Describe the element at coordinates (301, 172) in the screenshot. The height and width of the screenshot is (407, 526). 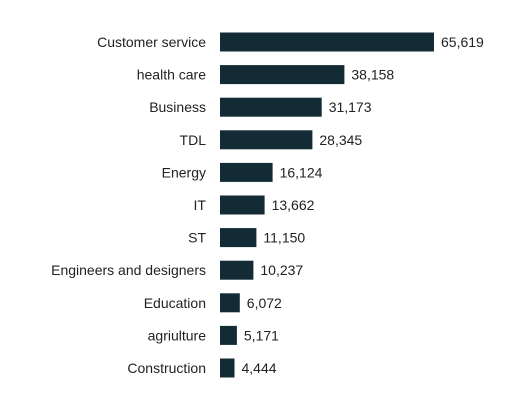
I see `value-label: 16,124` at that location.